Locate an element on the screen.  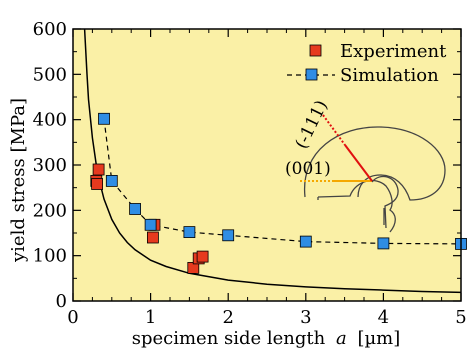
y-tick-label: 100 is located at coordinates (50, 256).